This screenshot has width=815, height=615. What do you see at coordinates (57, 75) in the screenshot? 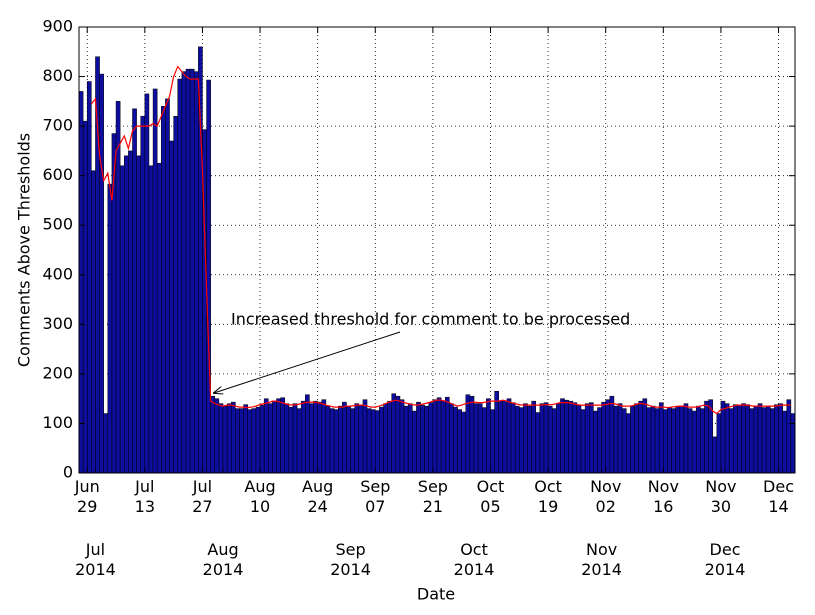
I see `y-tick-label: 800` at bounding box center [57, 75].